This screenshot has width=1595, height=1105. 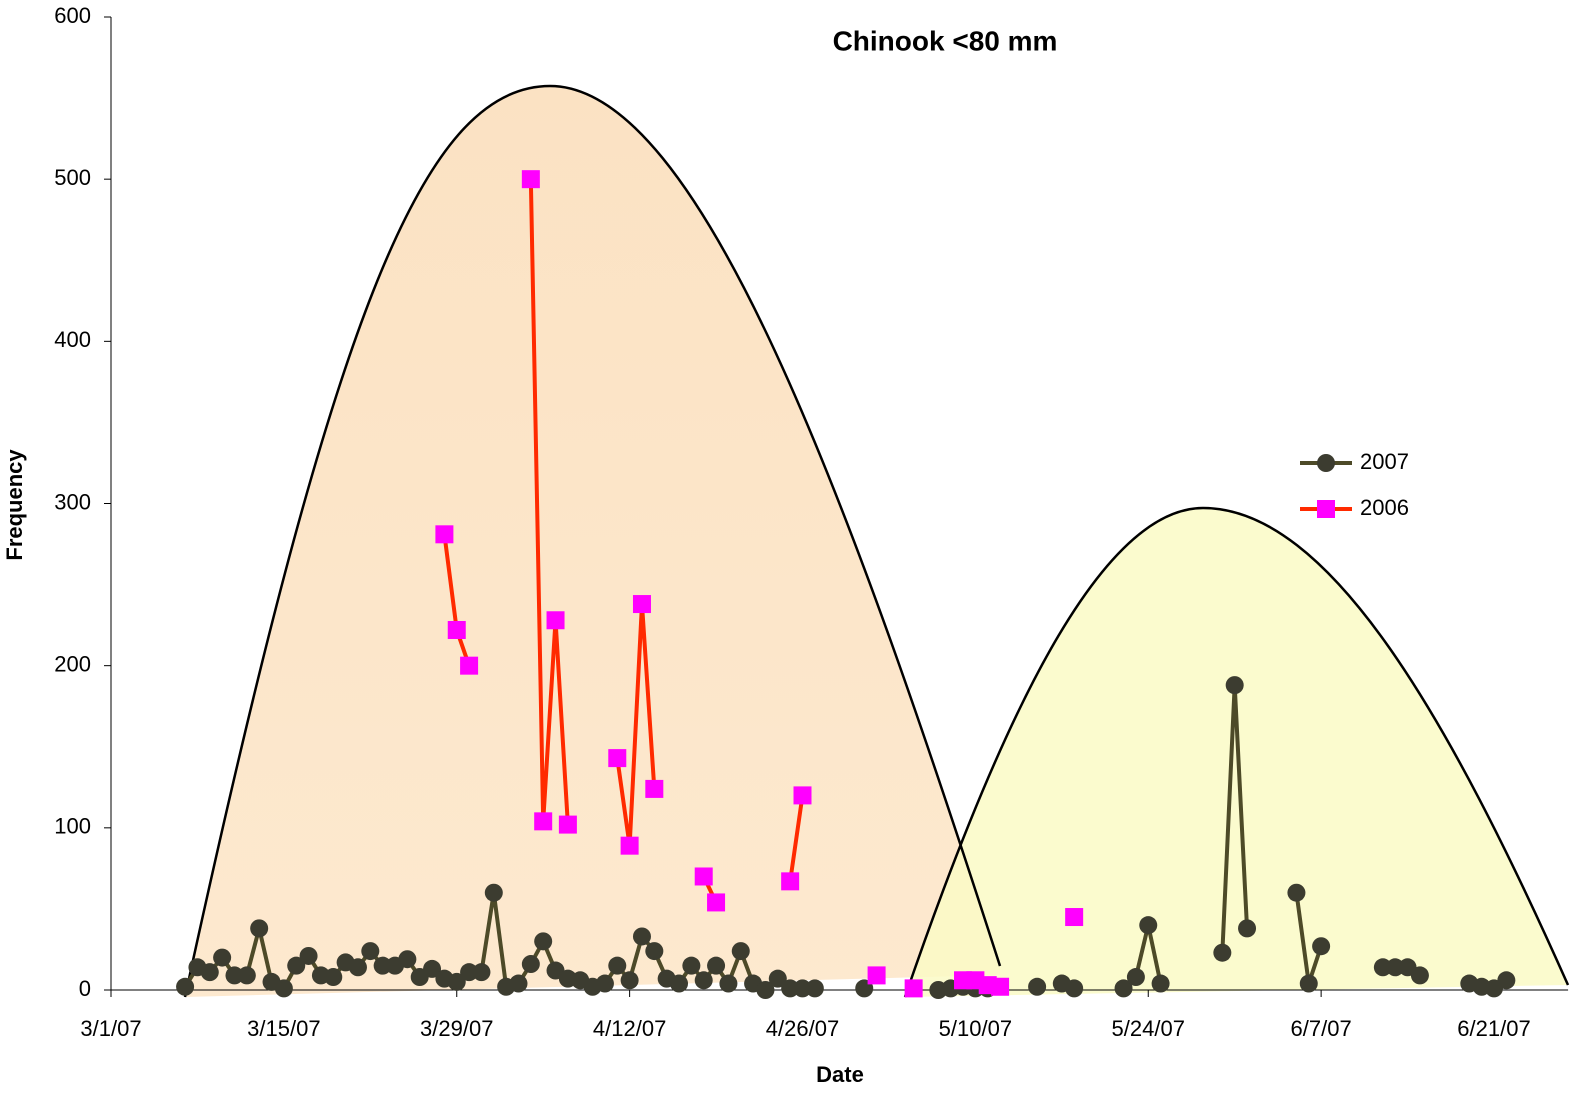 What do you see at coordinates (840, 1074) in the screenshot?
I see `x-axis-label: Date` at bounding box center [840, 1074].